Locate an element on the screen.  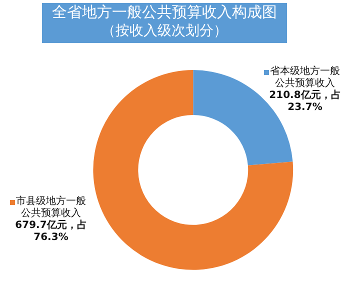
chart-title: 全省地方一般公共预算收入构成图 is located at coordinates (164, 12).